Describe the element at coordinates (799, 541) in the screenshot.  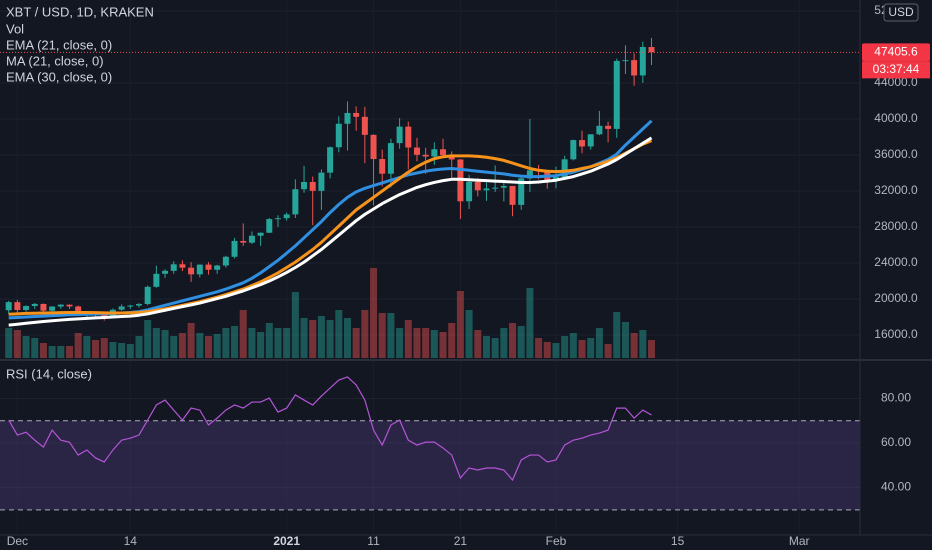
I see `x-tick-label: Mar` at that location.